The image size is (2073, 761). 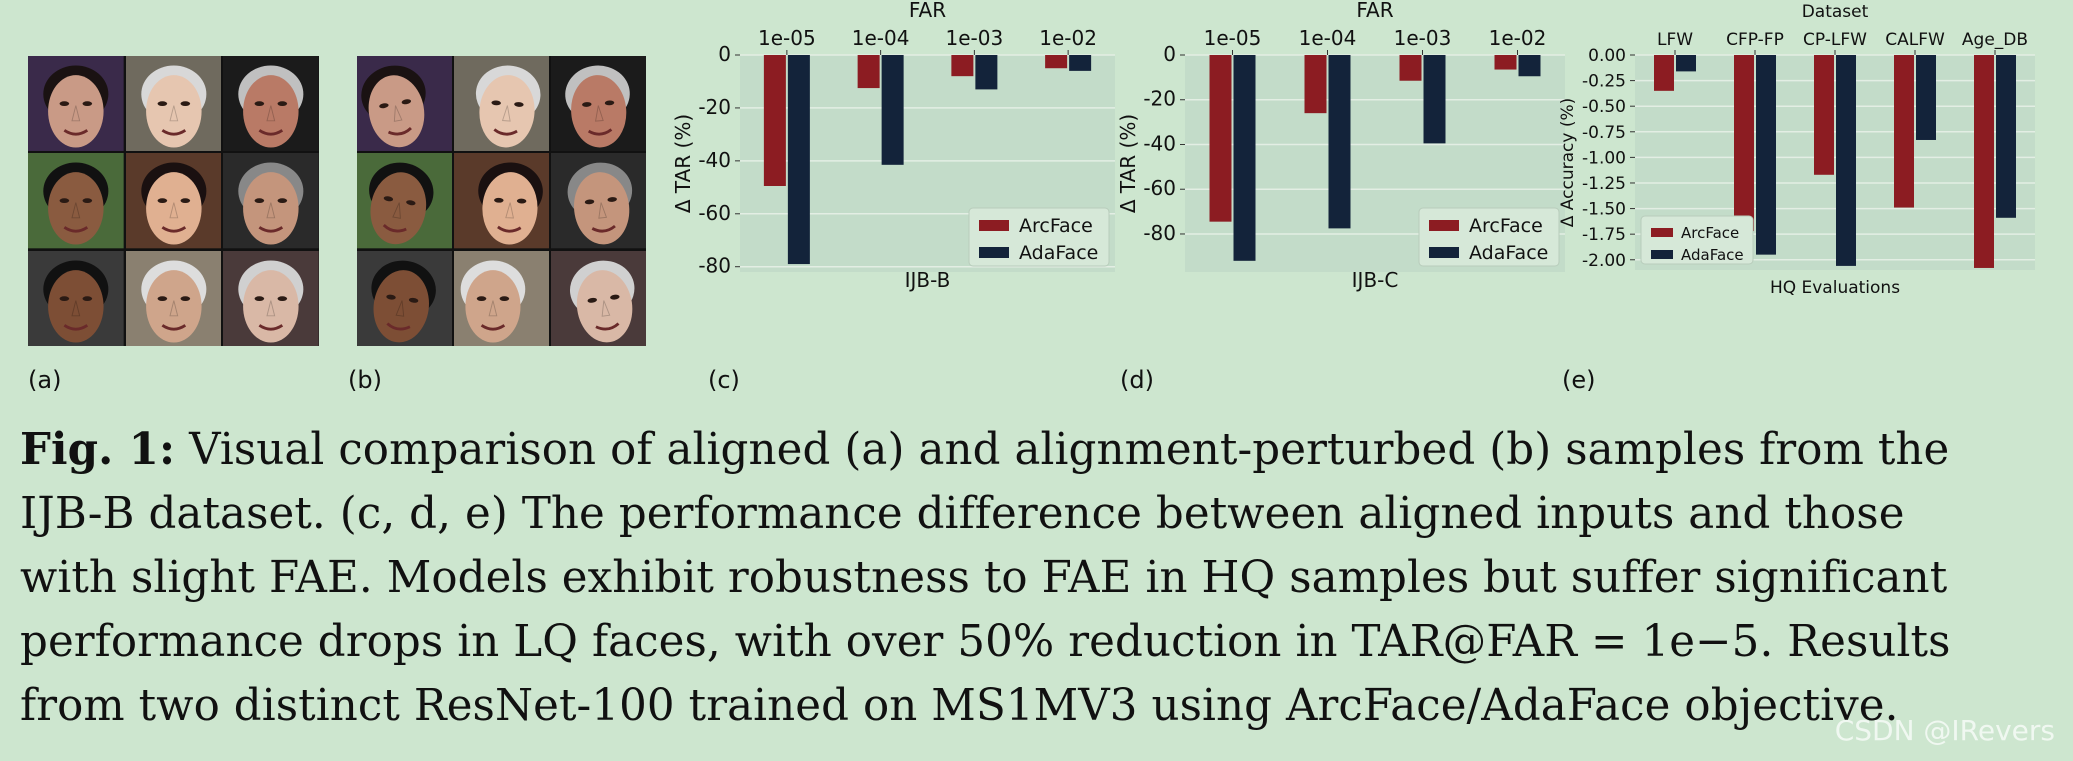 I want to click on y-tick-label: 0.00, so click(x=1607, y=56).